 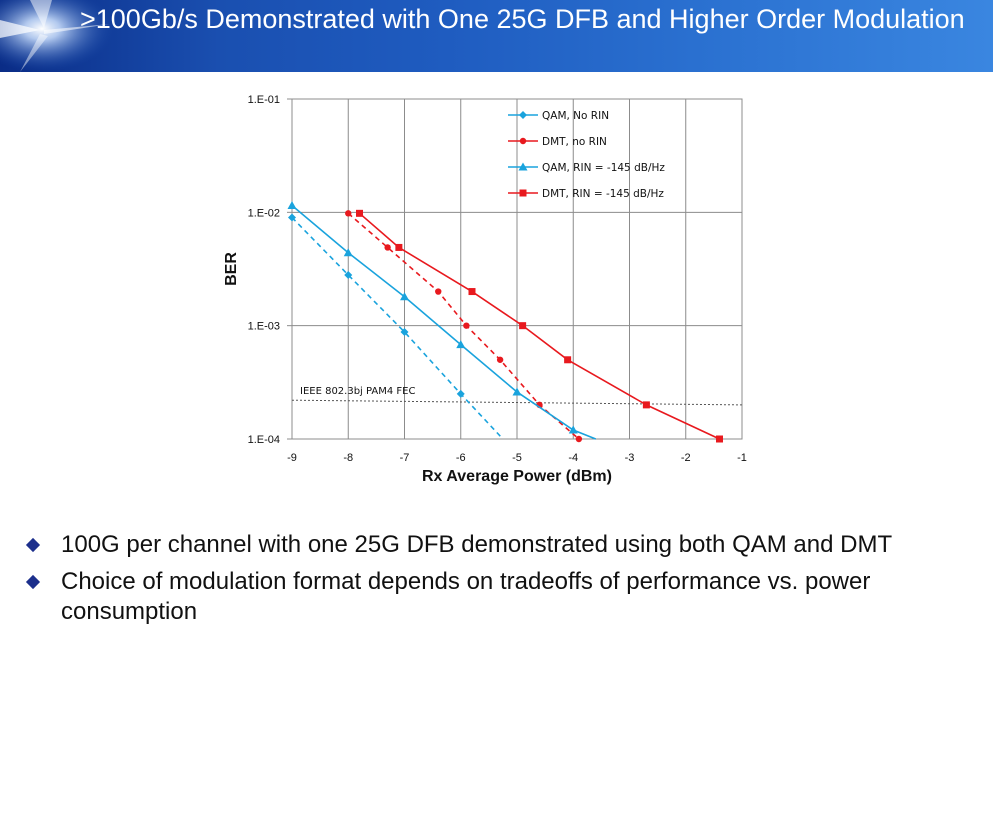 I want to click on chart-series, so click(x=505, y=321).